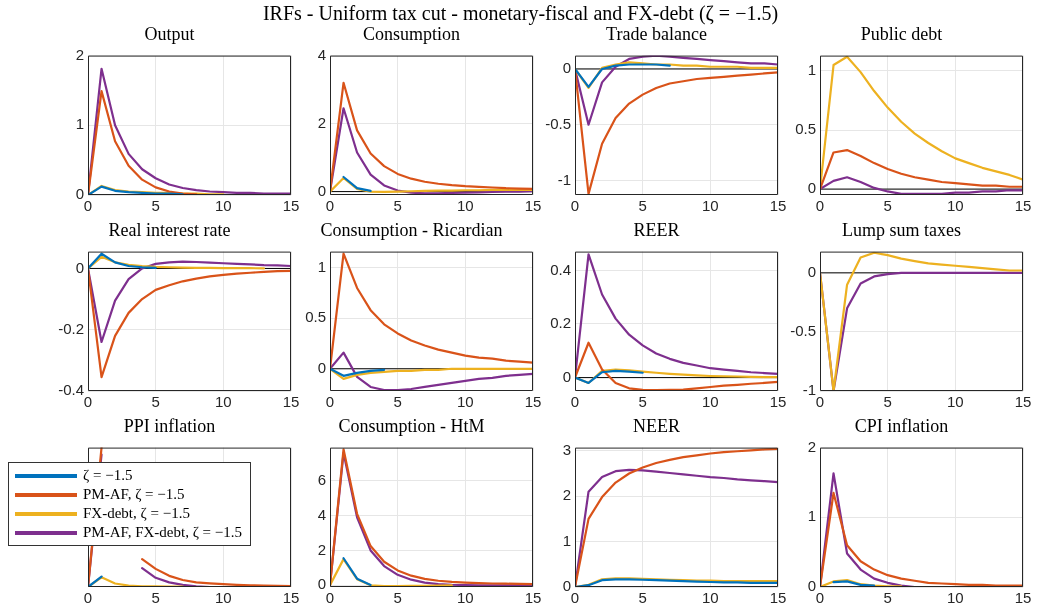 The width and height of the screenshot is (1041, 613). Describe the element at coordinates (163, 532) in the screenshot. I see `legend-label: PM-AF, FX-debt, ζ = −1.5` at that location.